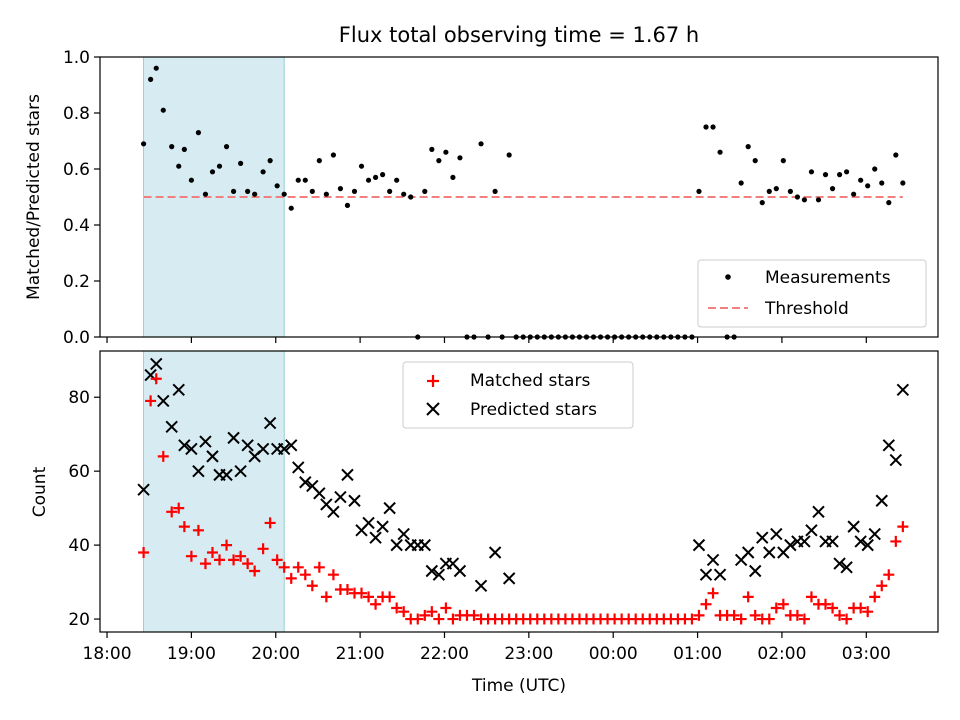  I want to click on bottom-legend-box, so click(518, 395).